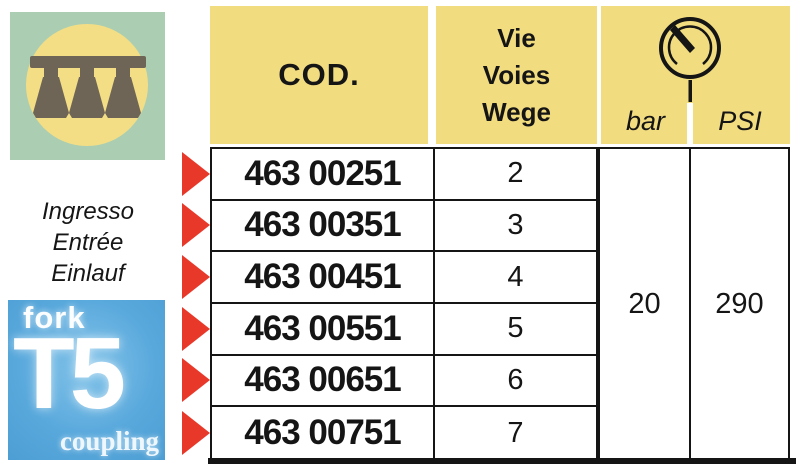  I want to click on cod-header-cell: COD., so click(319, 75).